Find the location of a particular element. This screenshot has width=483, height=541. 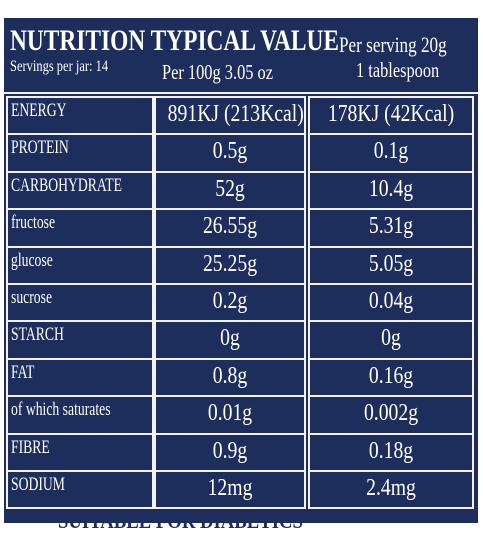

value: 0.04g is located at coordinates (391, 301).